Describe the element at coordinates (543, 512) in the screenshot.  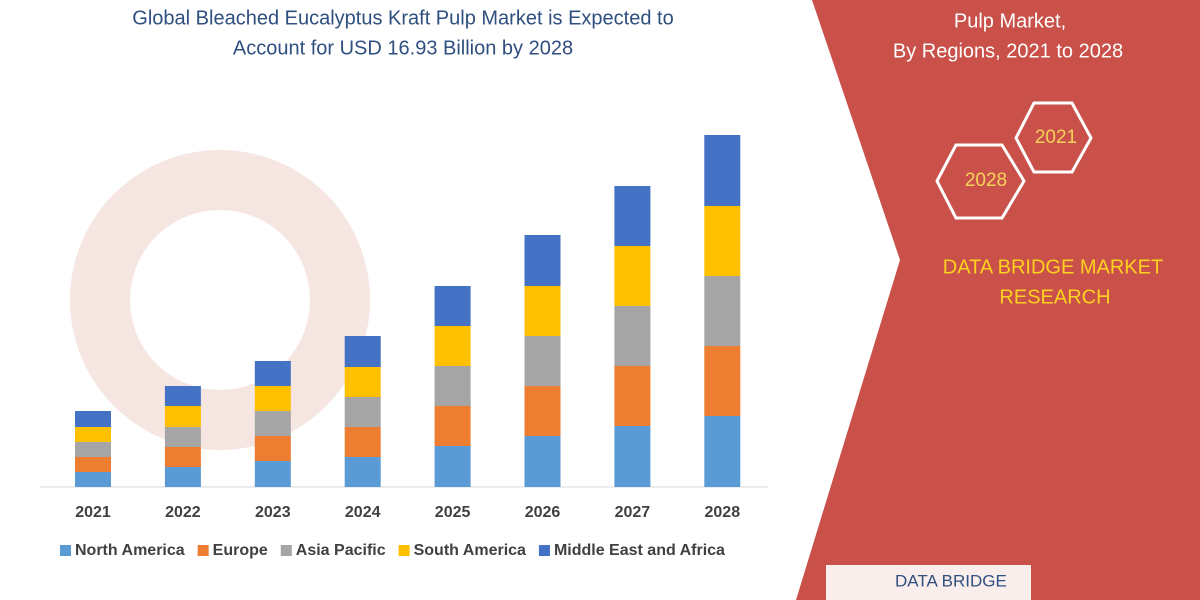
I see `x-tick-label: 2026` at that location.